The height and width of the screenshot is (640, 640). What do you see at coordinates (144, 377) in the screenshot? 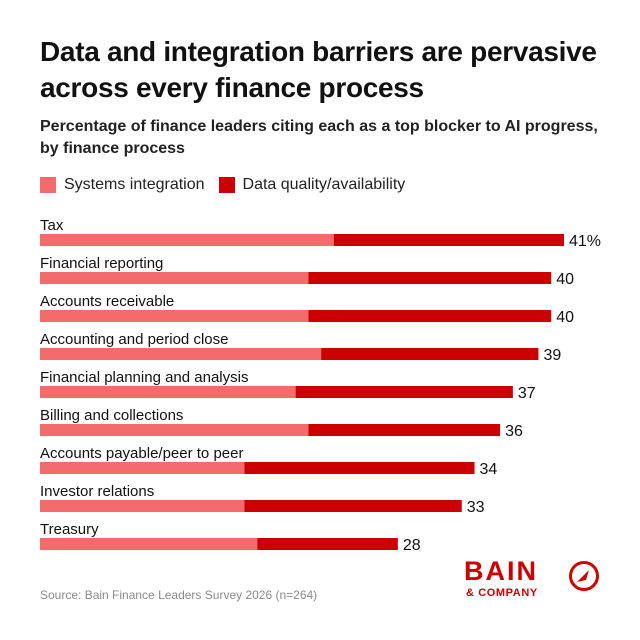
I see `category-label-financial-planning-and-analysis: Financial planning and analysis` at bounding box center [144, 377].